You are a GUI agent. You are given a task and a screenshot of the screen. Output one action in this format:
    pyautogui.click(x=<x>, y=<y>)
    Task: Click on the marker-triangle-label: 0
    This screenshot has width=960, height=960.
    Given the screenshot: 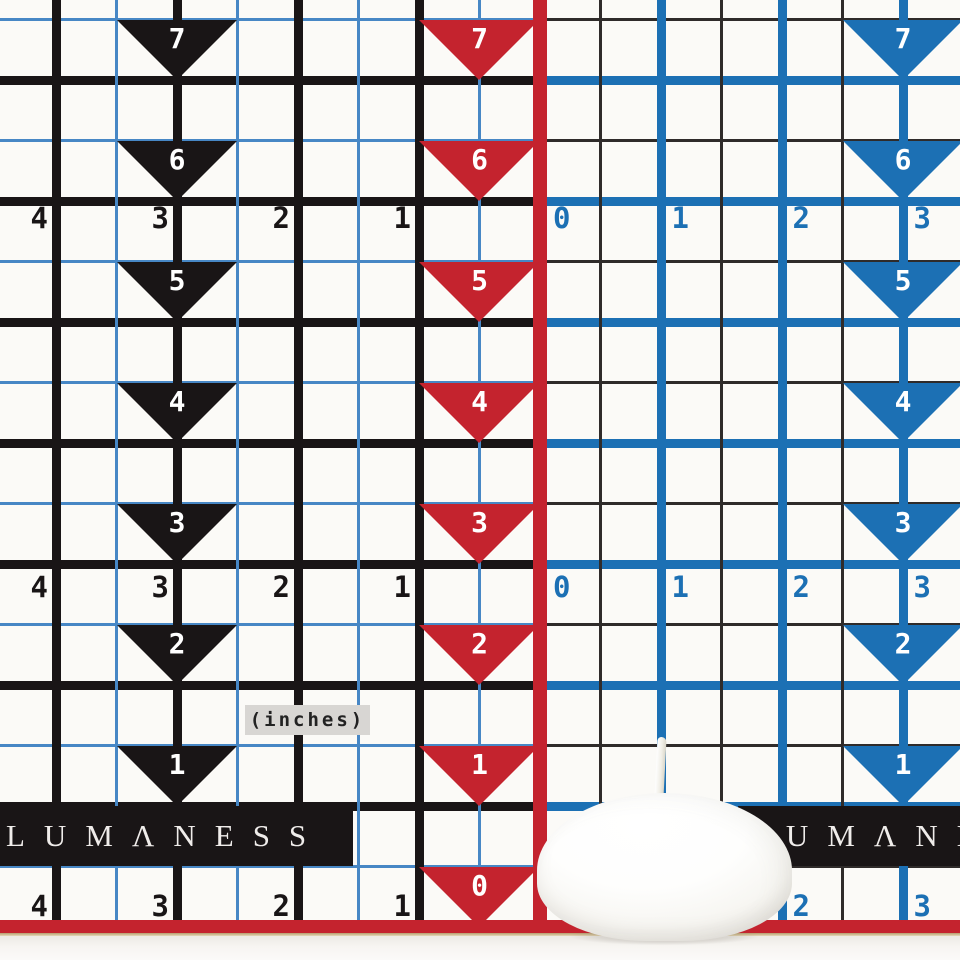 What is the action you would take?
    pyautogui.click(x=479, y=885)
    